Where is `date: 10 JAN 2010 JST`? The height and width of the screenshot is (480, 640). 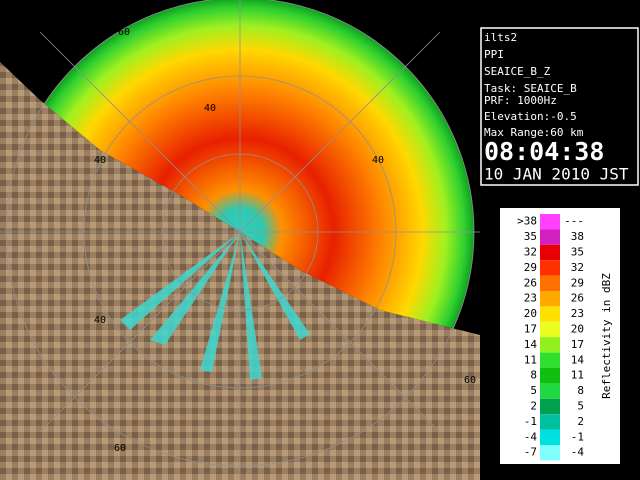
date: 10 JAN 2010 JST is located at coordinates (556, 174).